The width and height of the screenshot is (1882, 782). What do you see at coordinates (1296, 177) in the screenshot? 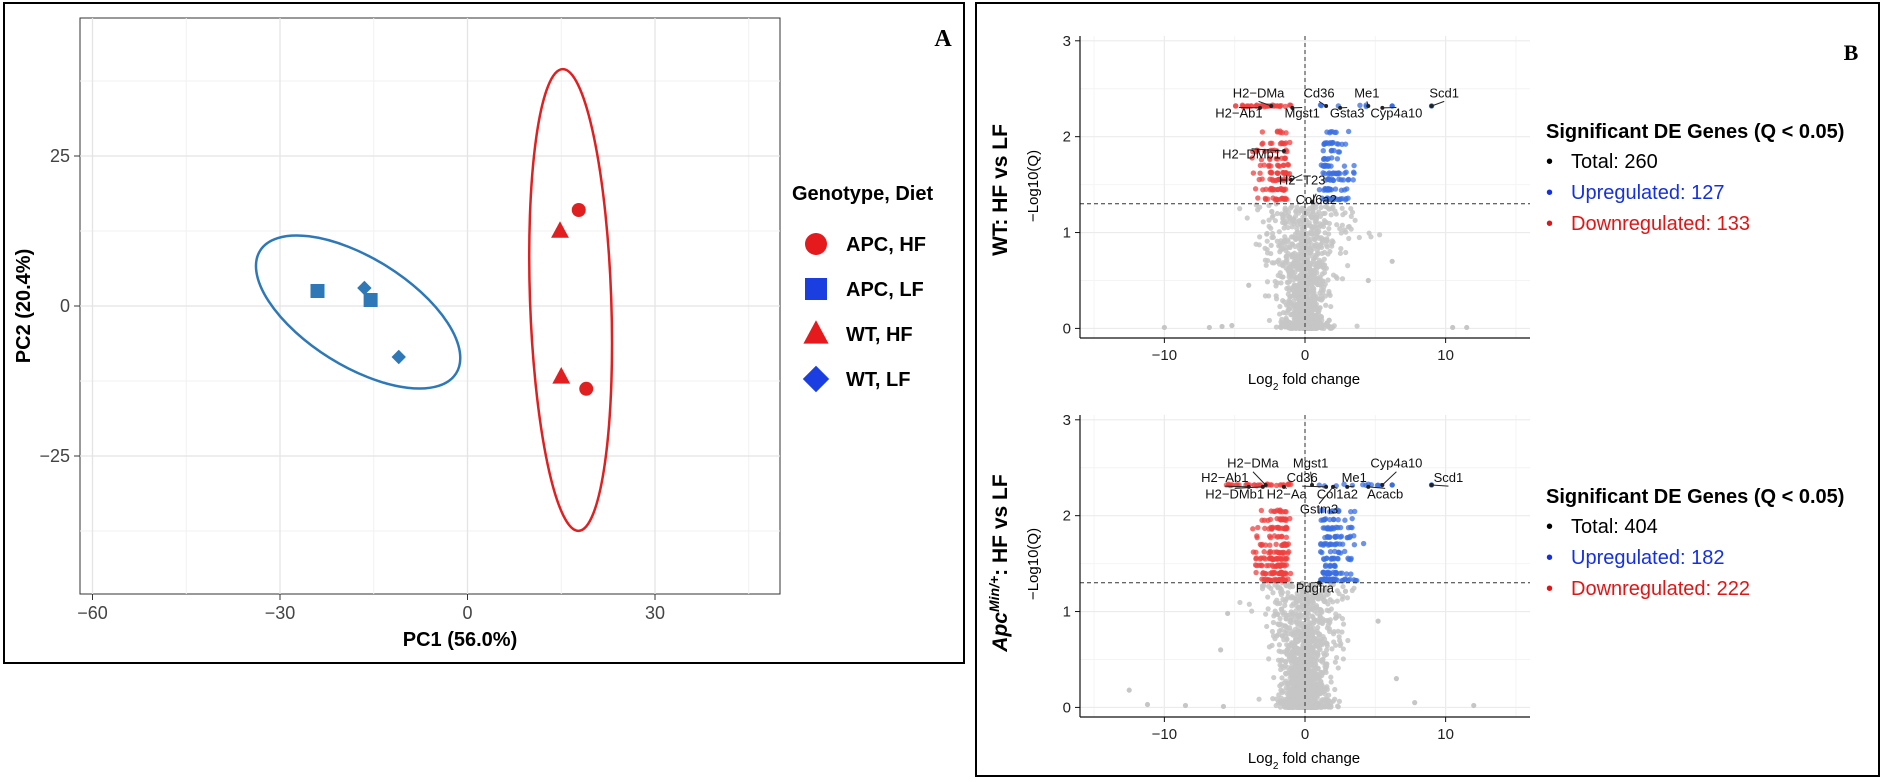
I see `volcano-1-label-pointer` at bounding box center [1296, 177].